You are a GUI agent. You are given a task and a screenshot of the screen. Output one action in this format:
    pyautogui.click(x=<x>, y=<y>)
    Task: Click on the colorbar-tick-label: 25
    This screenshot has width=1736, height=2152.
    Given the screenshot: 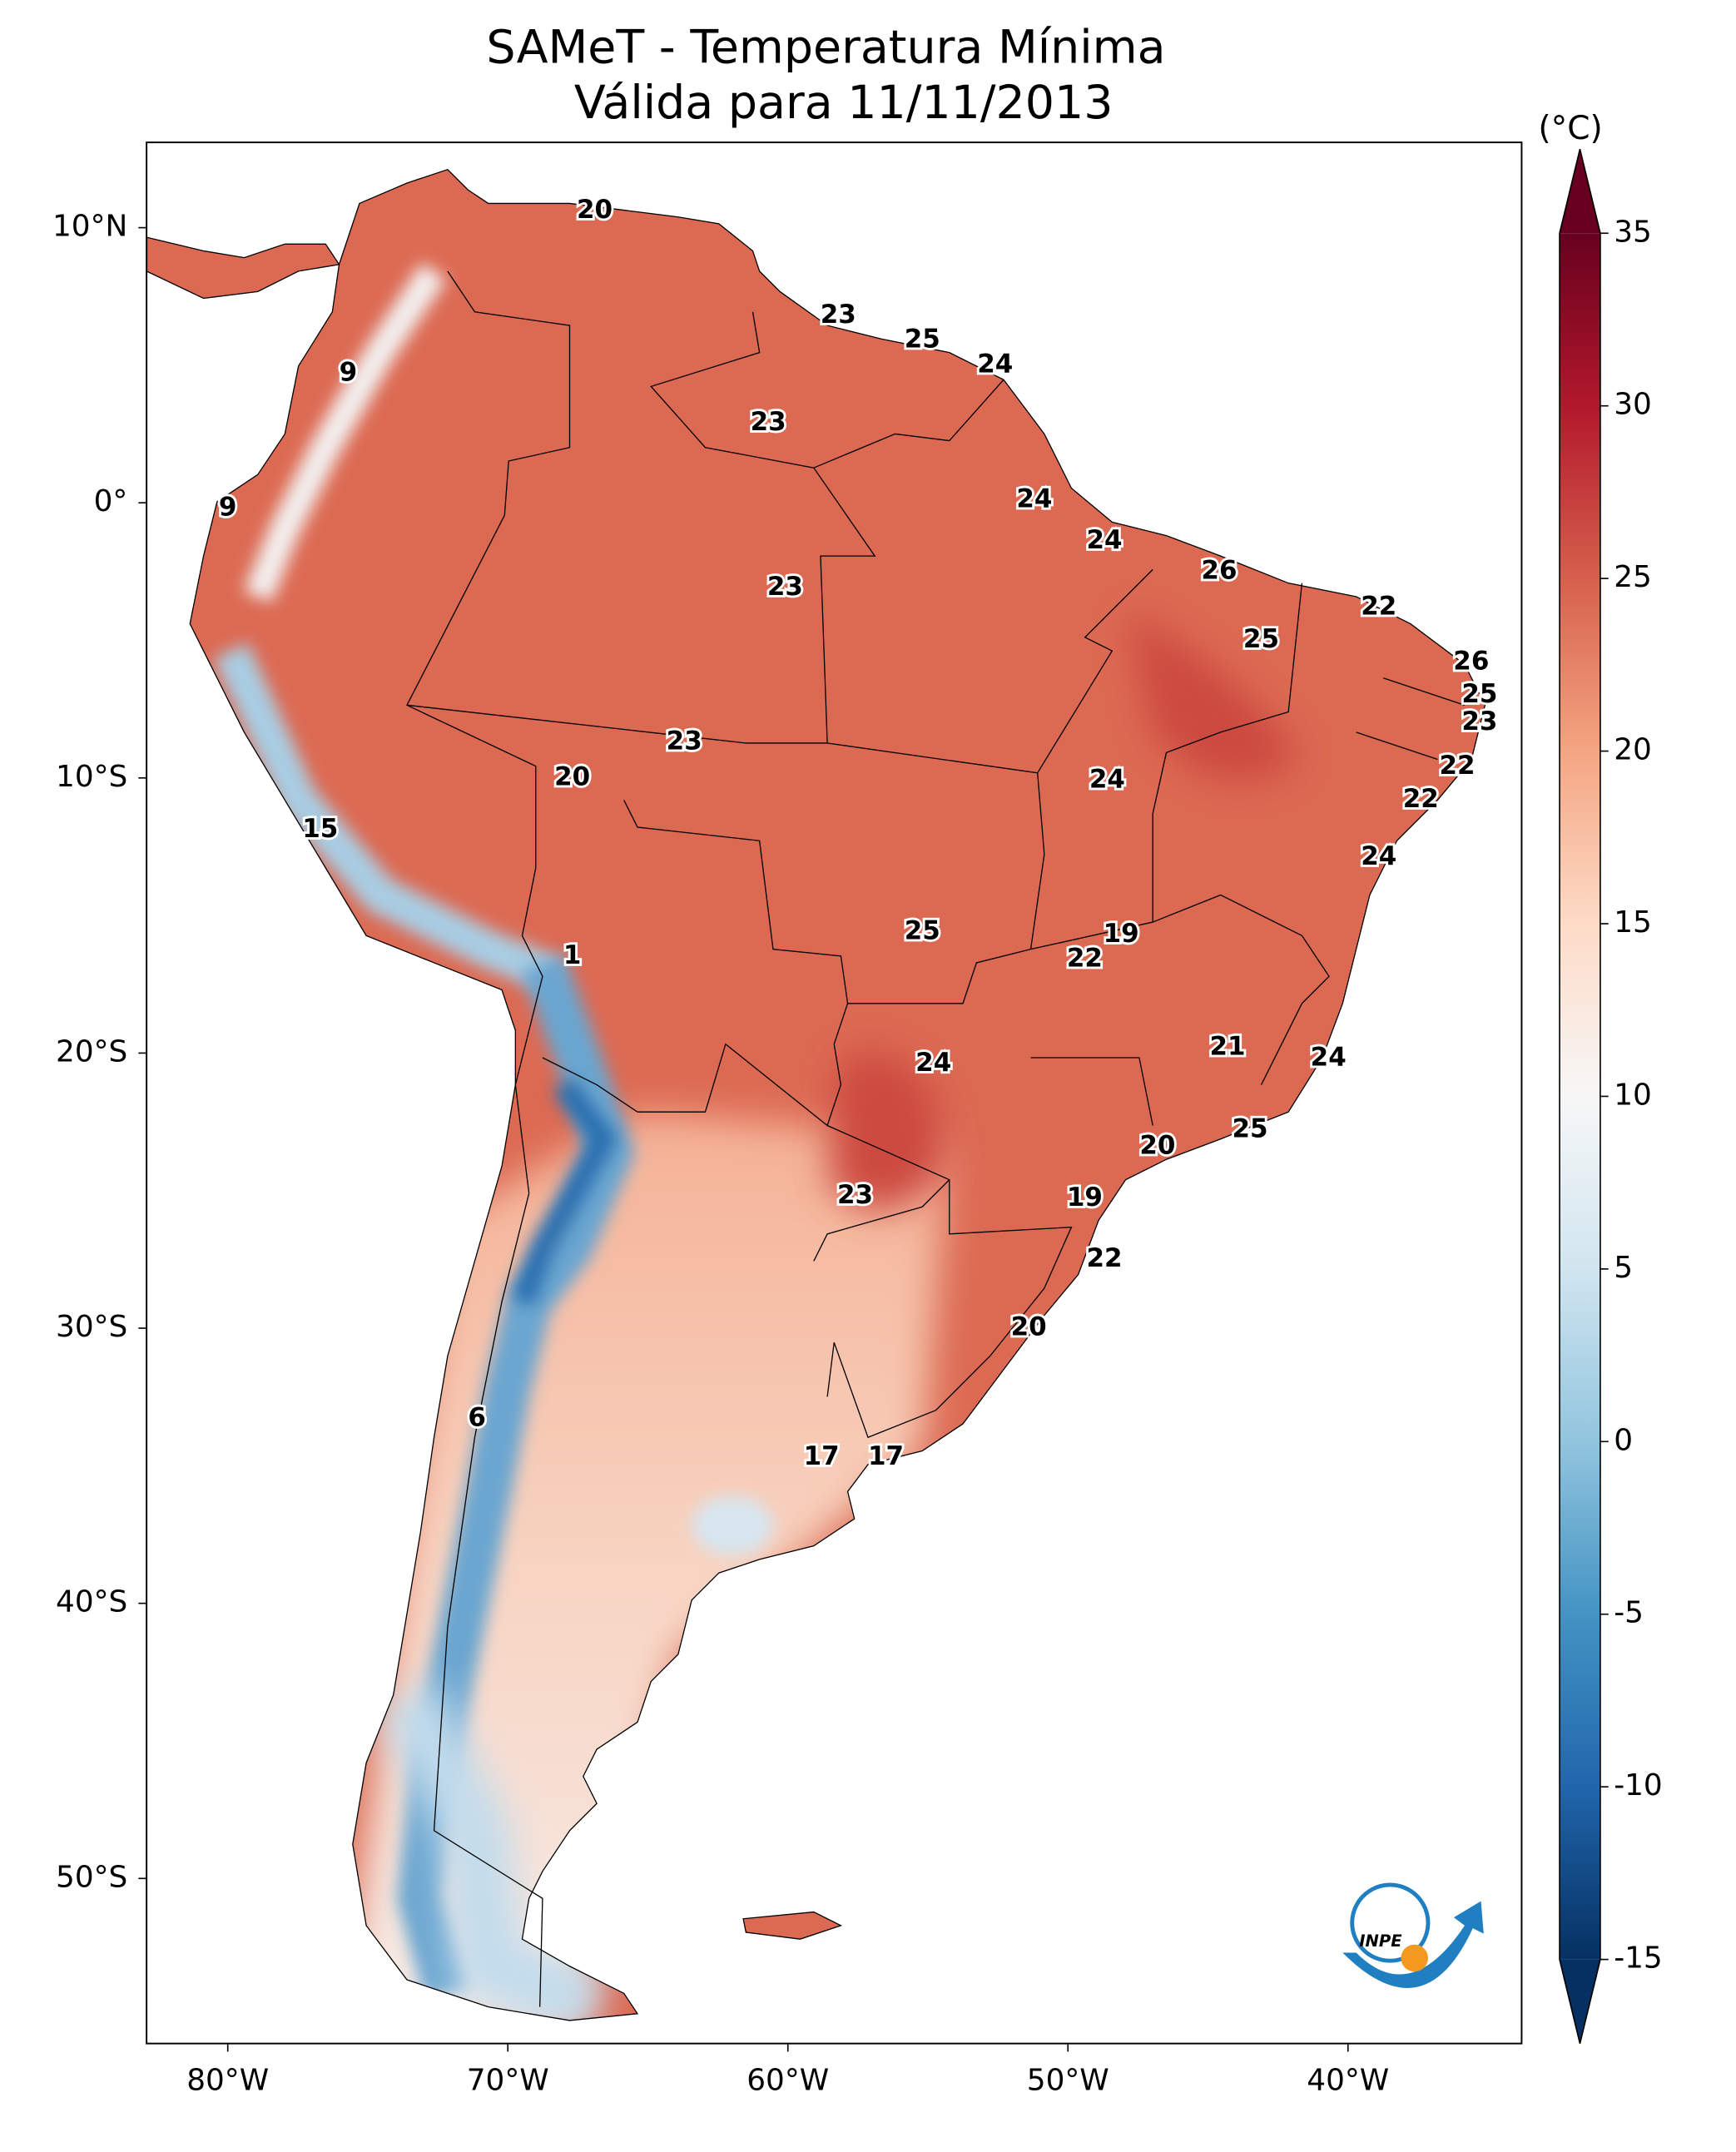 What is the action you would take?
    pyautogui.click(x=1633, y=577)
    